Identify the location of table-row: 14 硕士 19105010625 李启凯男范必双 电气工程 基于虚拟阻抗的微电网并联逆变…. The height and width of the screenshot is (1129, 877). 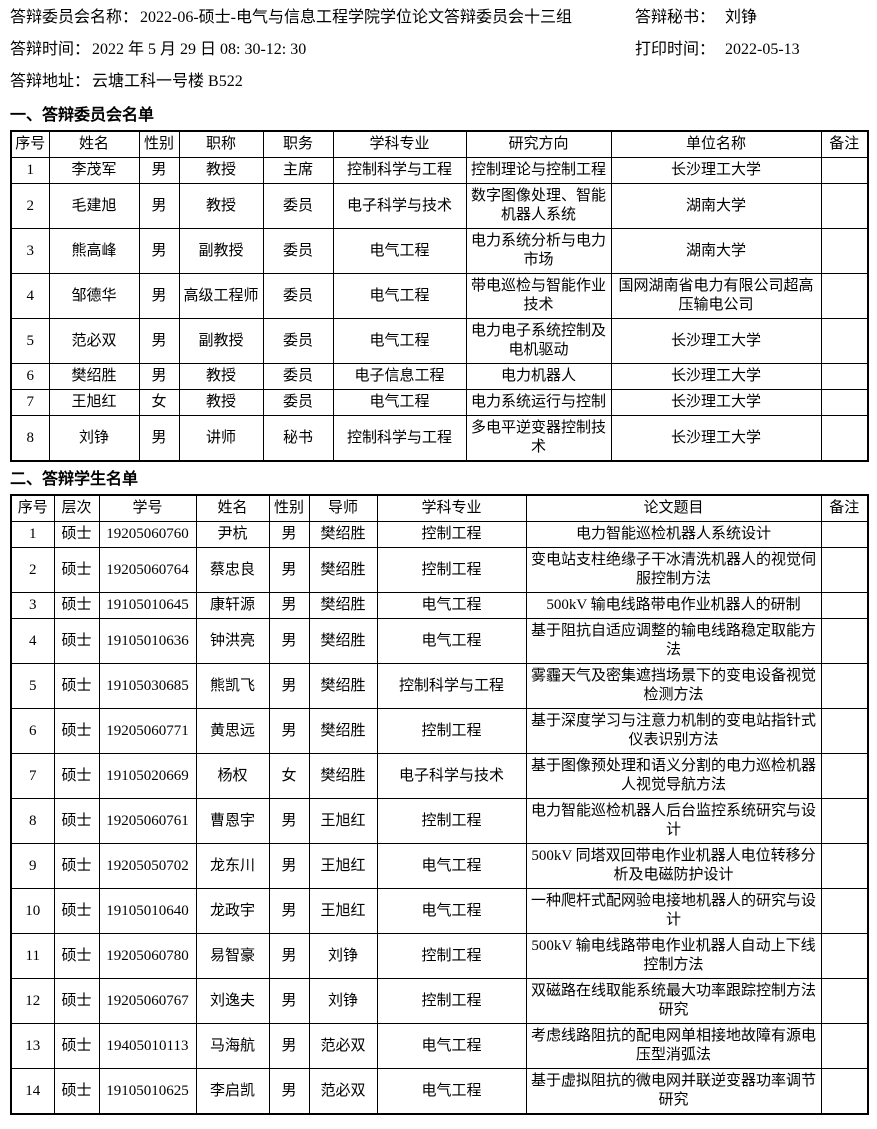
(439, 1091).